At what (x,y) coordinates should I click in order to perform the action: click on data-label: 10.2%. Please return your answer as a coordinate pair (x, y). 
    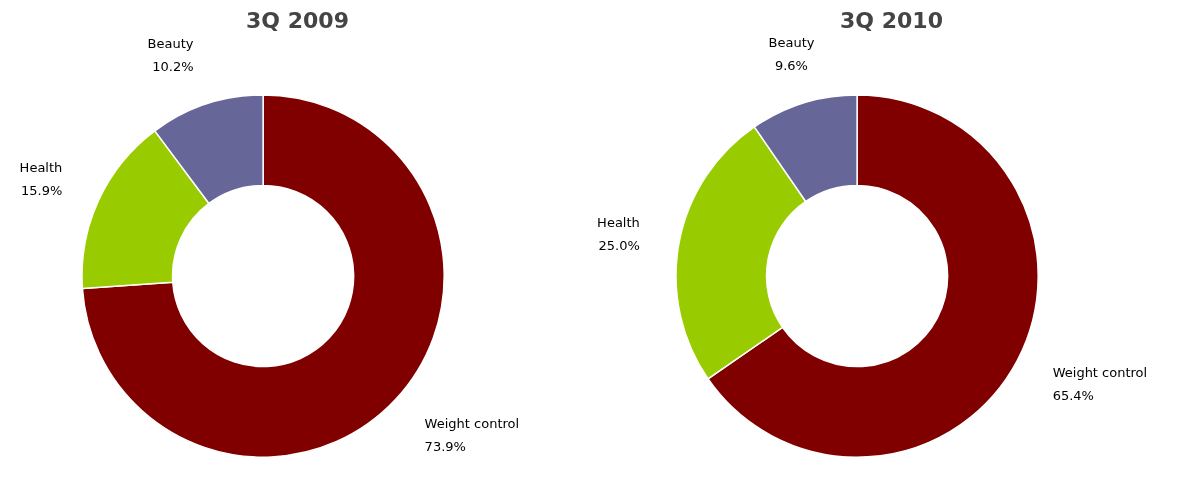
    Looking at the image, I should click on (173, 67).